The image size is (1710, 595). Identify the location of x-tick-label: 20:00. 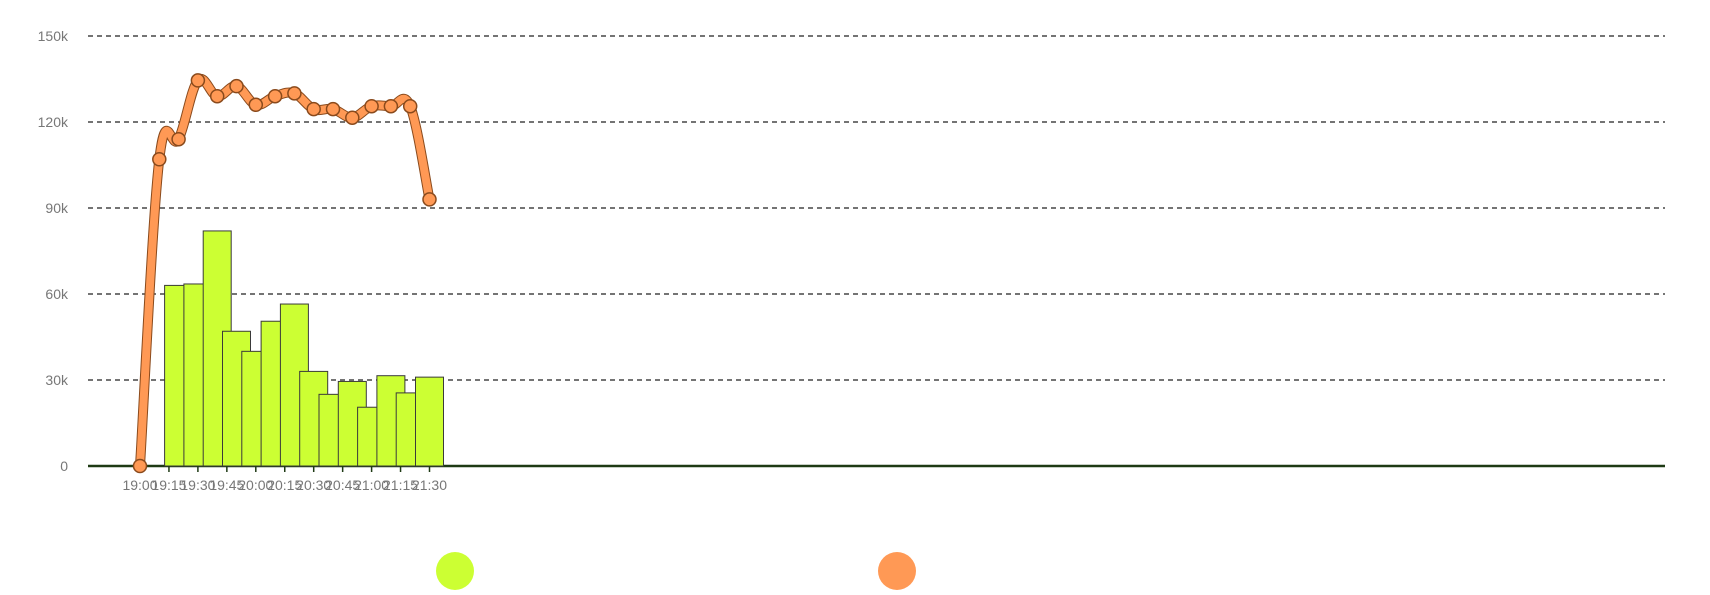
(255, 485).